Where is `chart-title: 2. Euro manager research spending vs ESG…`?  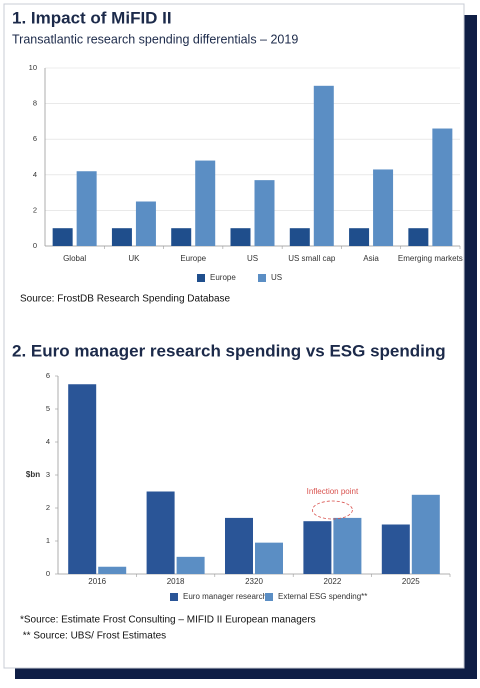 chart-title: 2. Euro manager research spending vs ESG… is located at coordinates (229, 350).